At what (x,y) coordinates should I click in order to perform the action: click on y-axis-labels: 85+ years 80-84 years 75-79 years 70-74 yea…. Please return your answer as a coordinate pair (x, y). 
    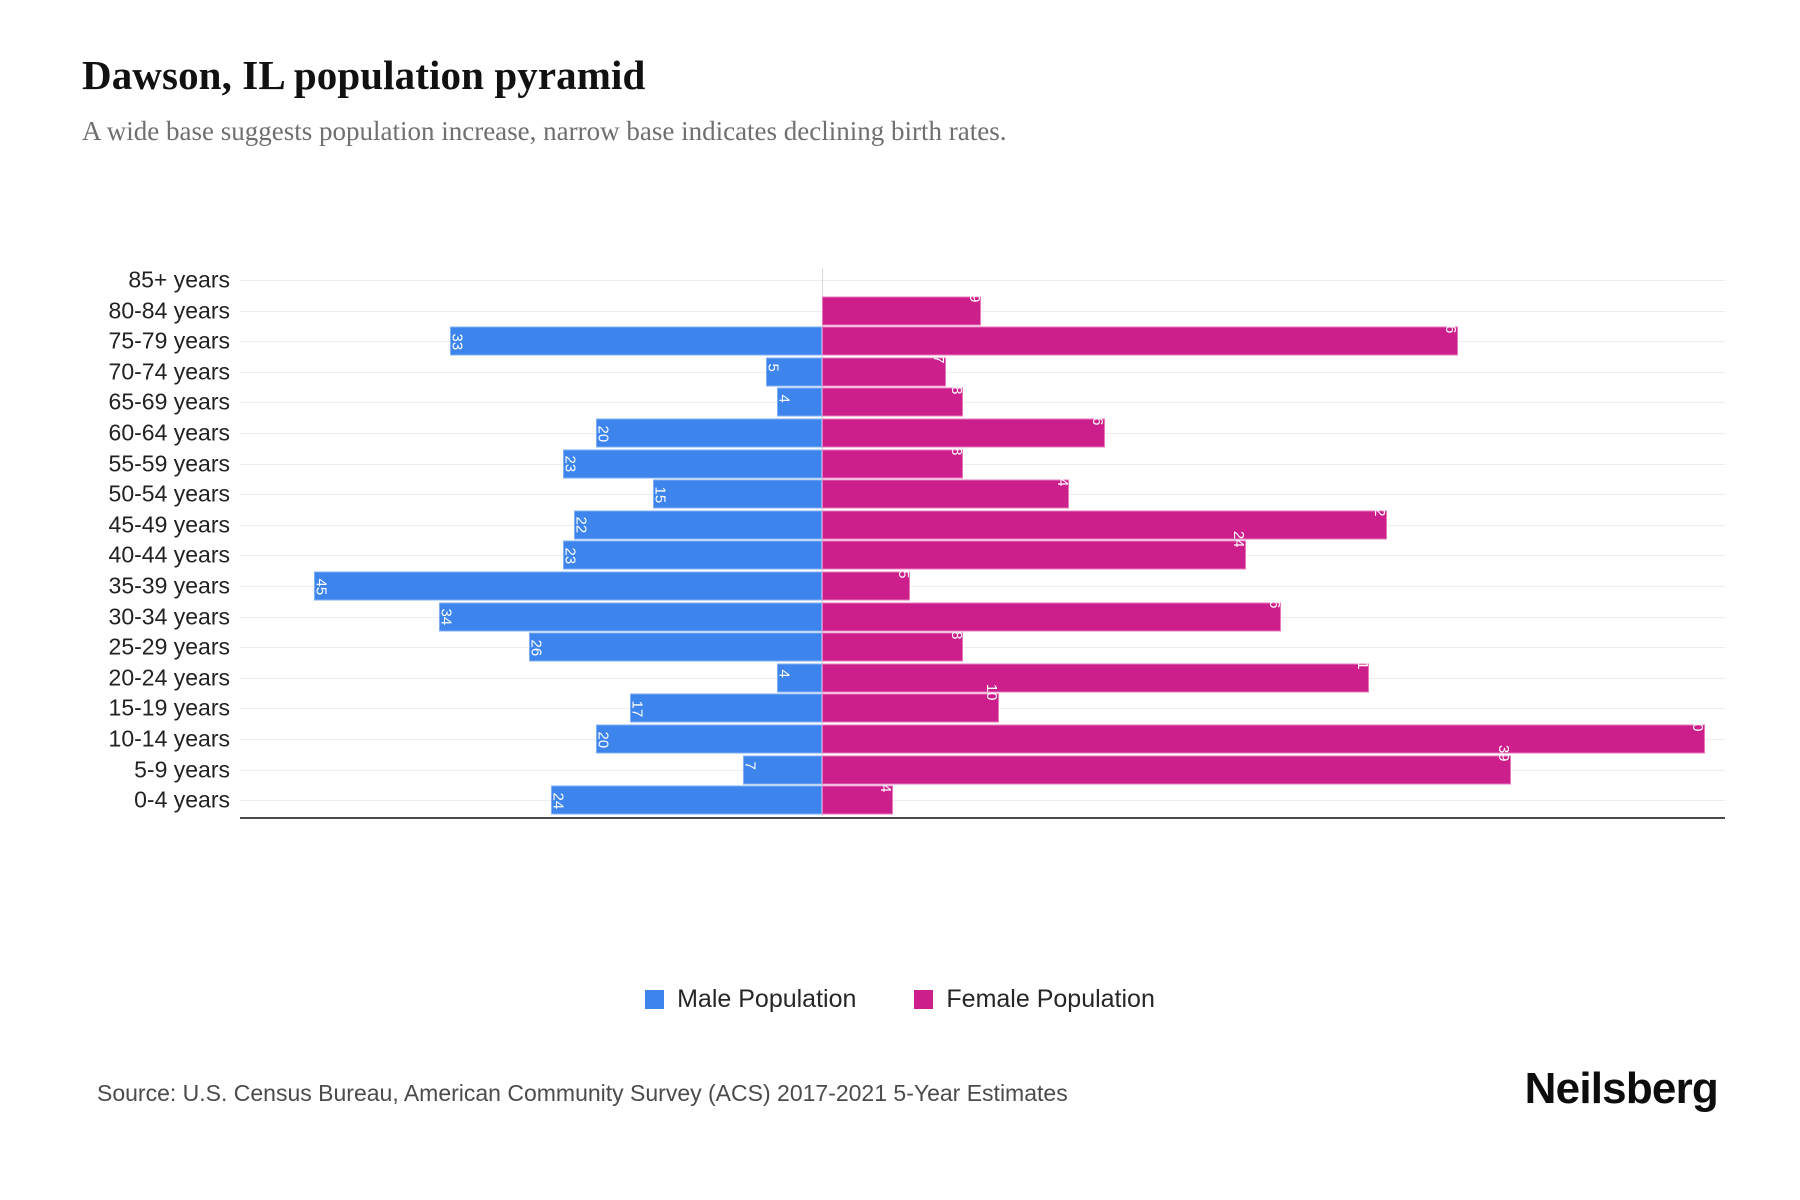
    Looking at the image, I should click on (115, 582).